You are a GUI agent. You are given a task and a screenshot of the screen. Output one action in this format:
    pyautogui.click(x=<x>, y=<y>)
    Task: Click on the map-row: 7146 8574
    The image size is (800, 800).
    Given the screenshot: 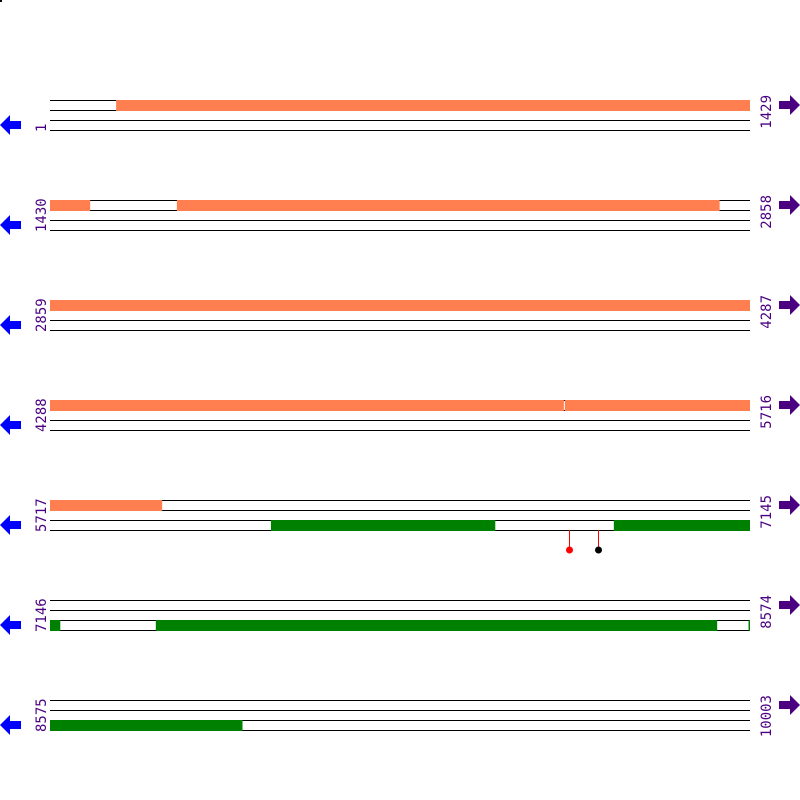 What is the action you would take?
    pyautogui.click(x=400, y=615)
    